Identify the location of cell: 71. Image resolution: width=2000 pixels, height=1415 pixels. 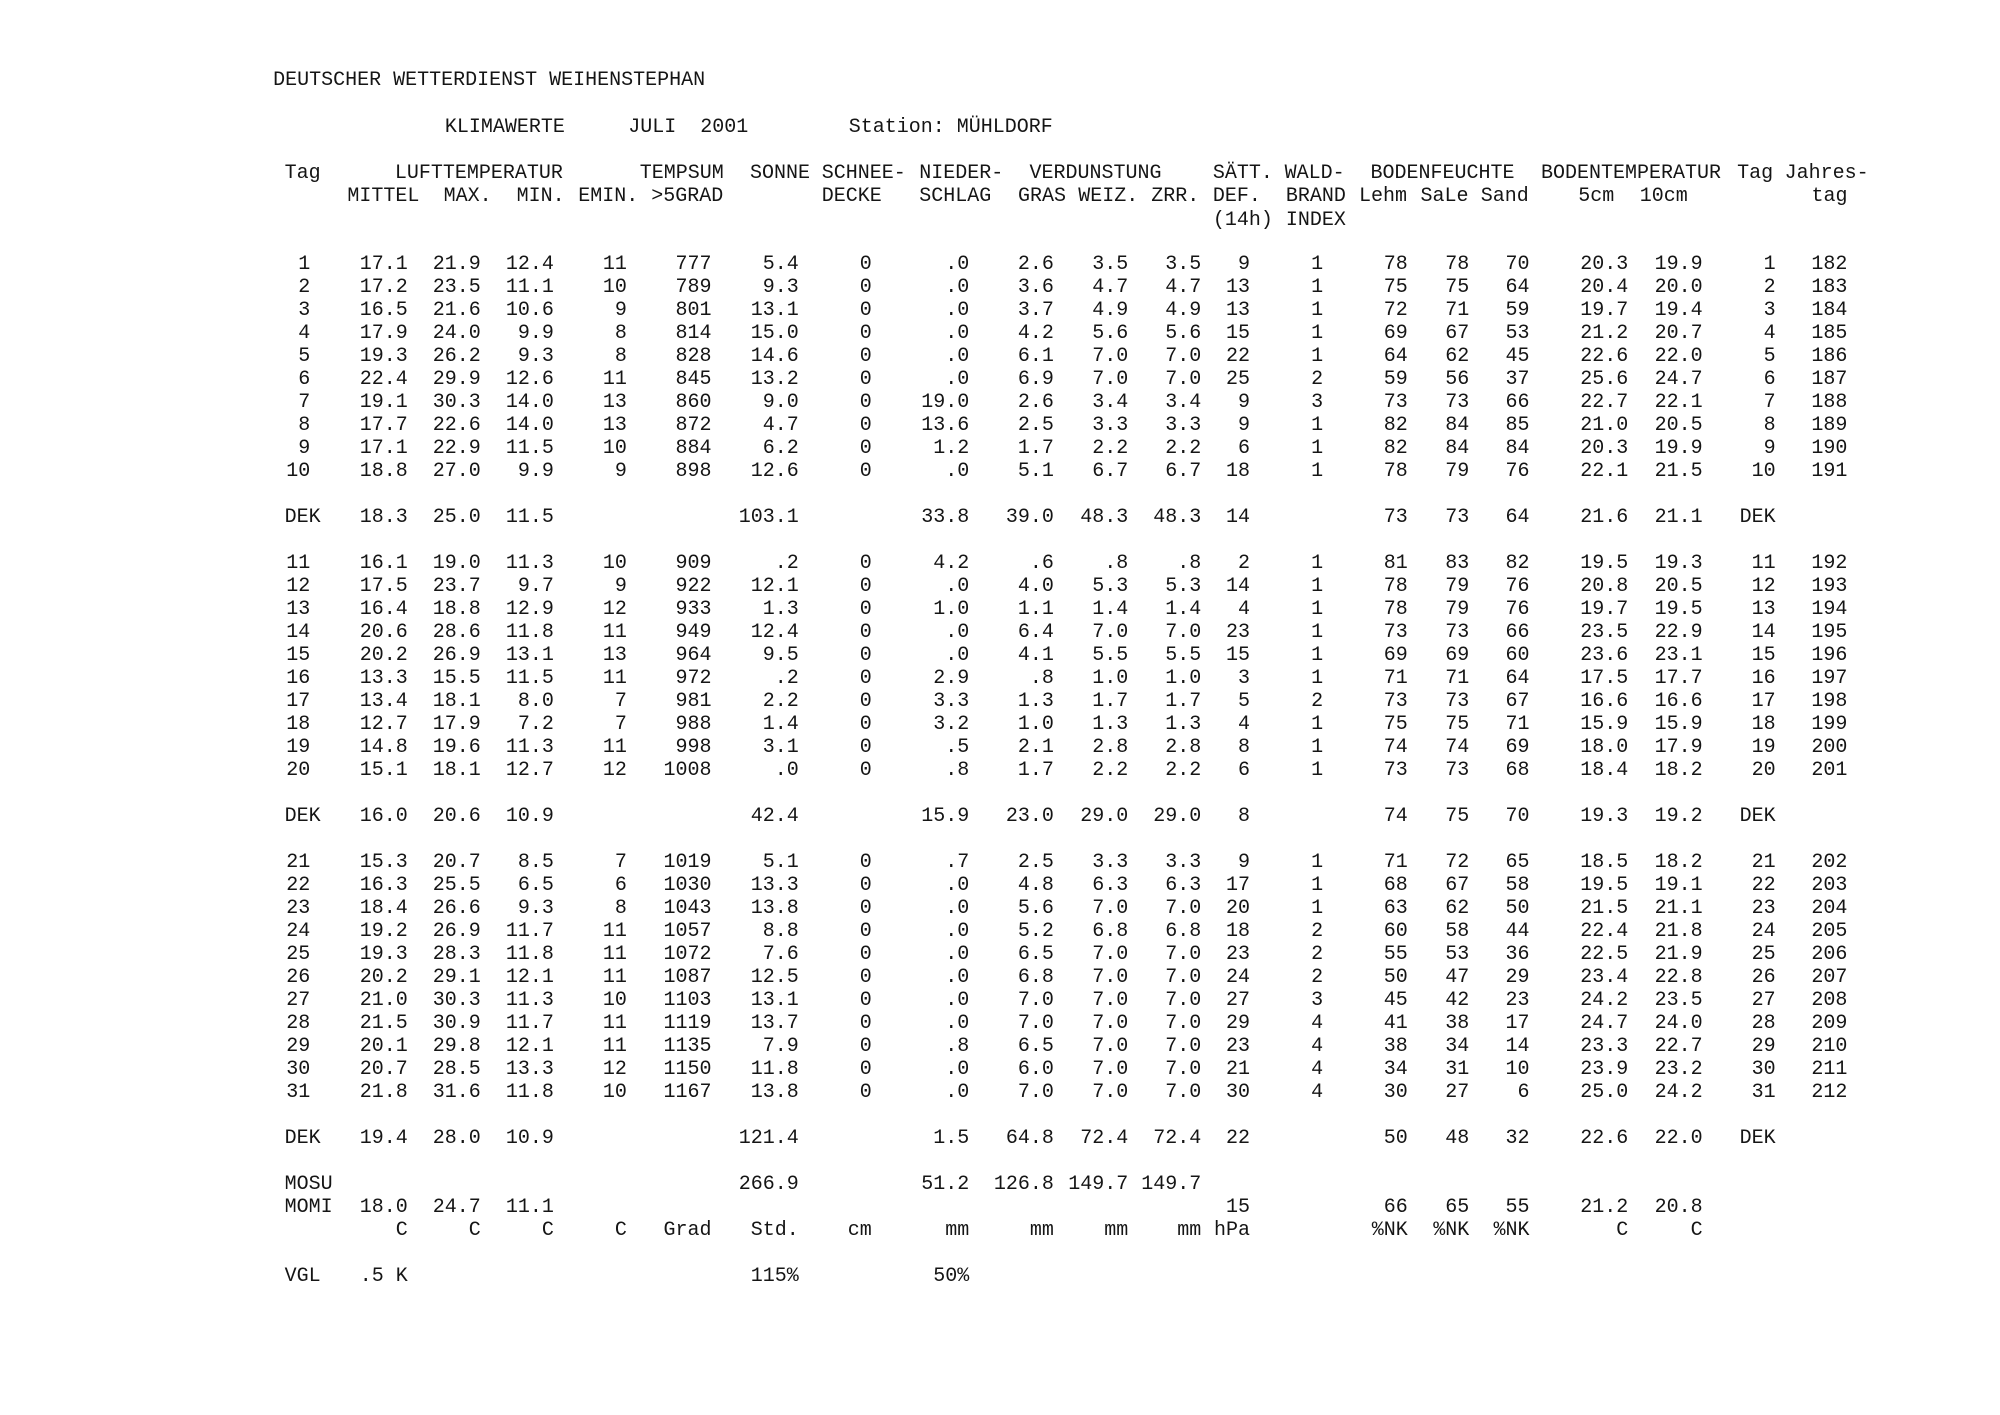
(1395, 679).